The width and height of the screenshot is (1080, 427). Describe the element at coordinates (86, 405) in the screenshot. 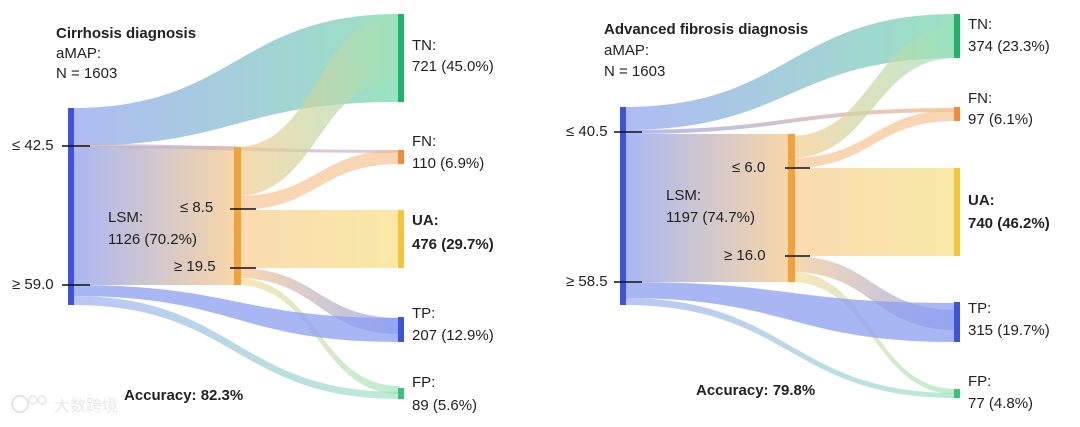

I see `watermark-text: 大数跨境` at that location.